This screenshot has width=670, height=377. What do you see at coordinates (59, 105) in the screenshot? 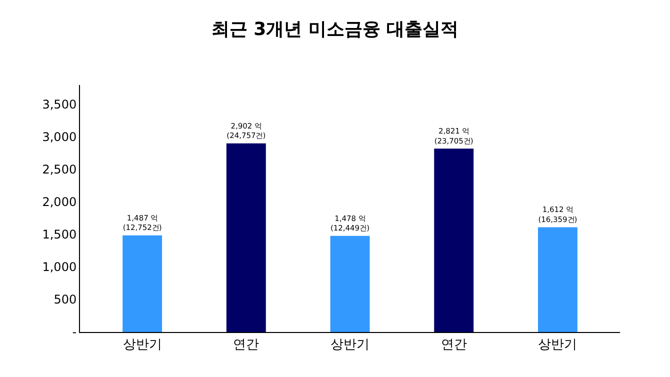
I see `y-tick-label: 3,500` at bounding box center [59, 105].